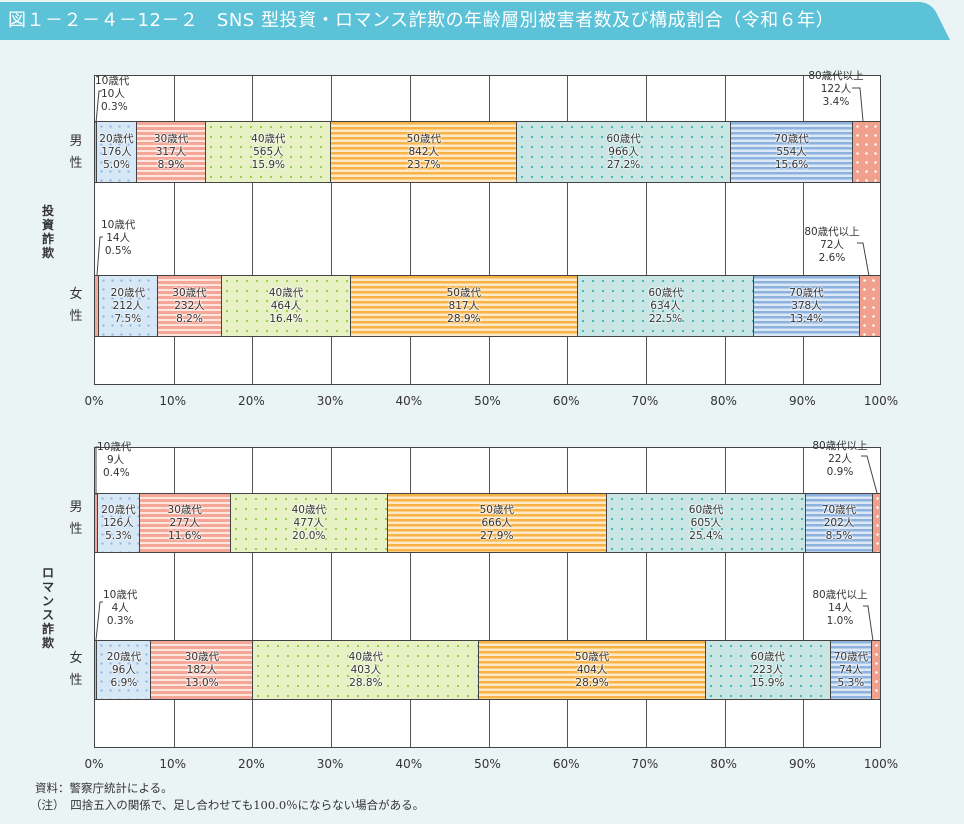 The width and height of the screenshot is (964, 824). Describe the element at coordinates (623, 151) in the screenshot. I see `segment-count: 966人` at that location.